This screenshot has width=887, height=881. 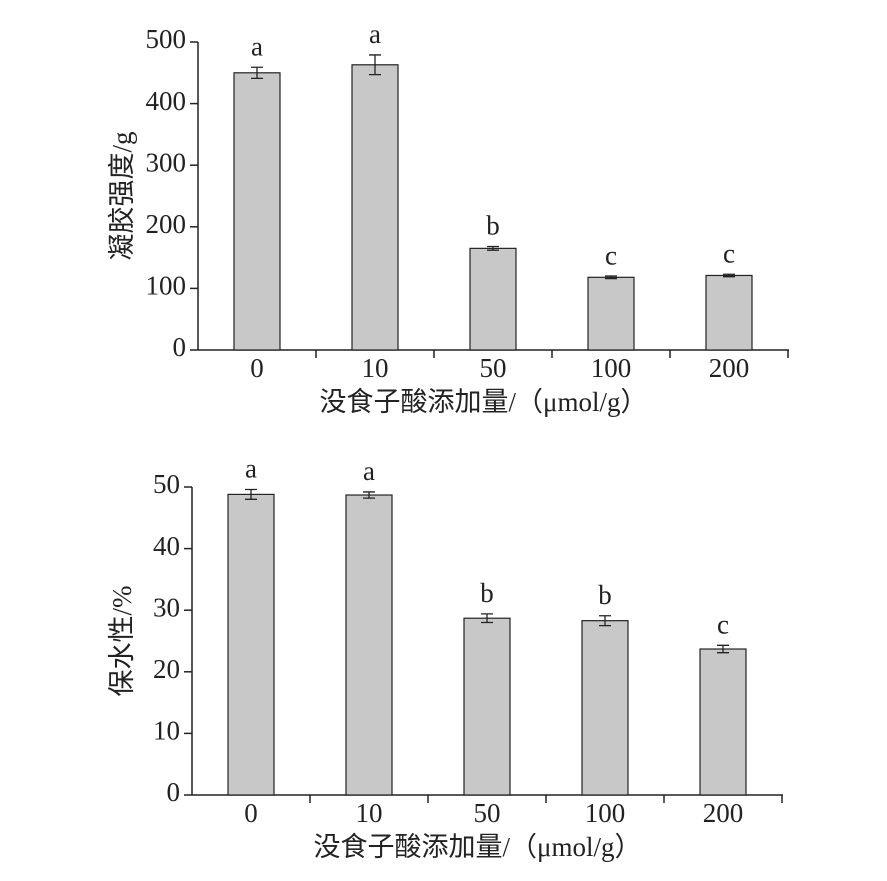 I want to click on y-tick-label: 10, so click(x=166, y=731).